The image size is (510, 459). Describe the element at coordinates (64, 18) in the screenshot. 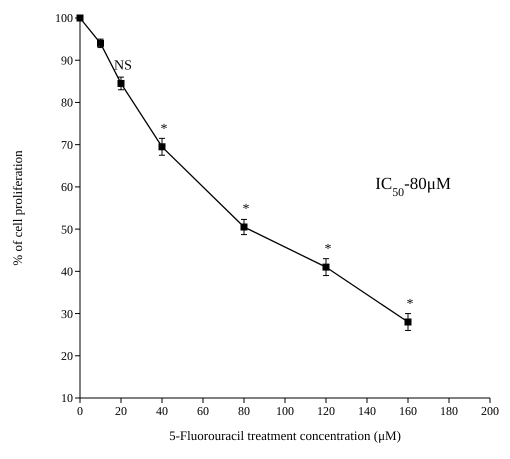

I see `y-tick-label: 100` at that location.